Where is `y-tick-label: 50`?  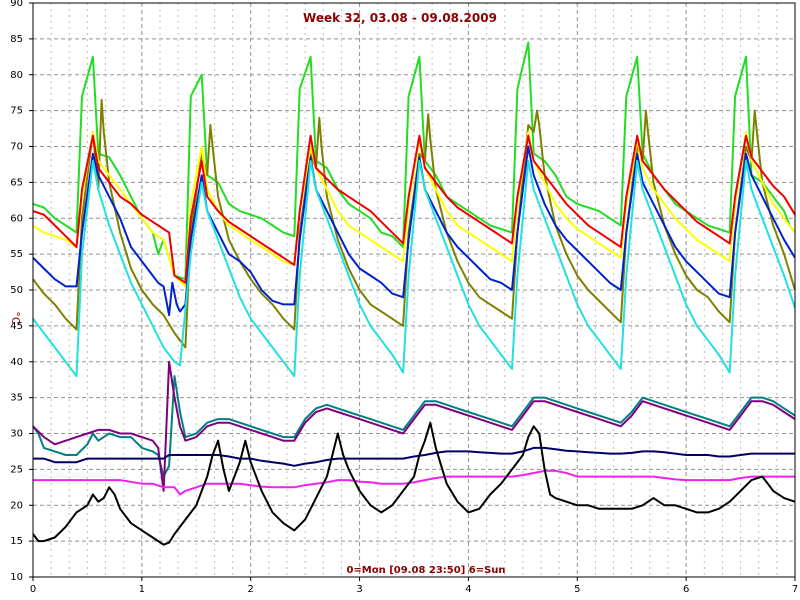
y-tick-label: 50 is located at coordinates (16, 290).